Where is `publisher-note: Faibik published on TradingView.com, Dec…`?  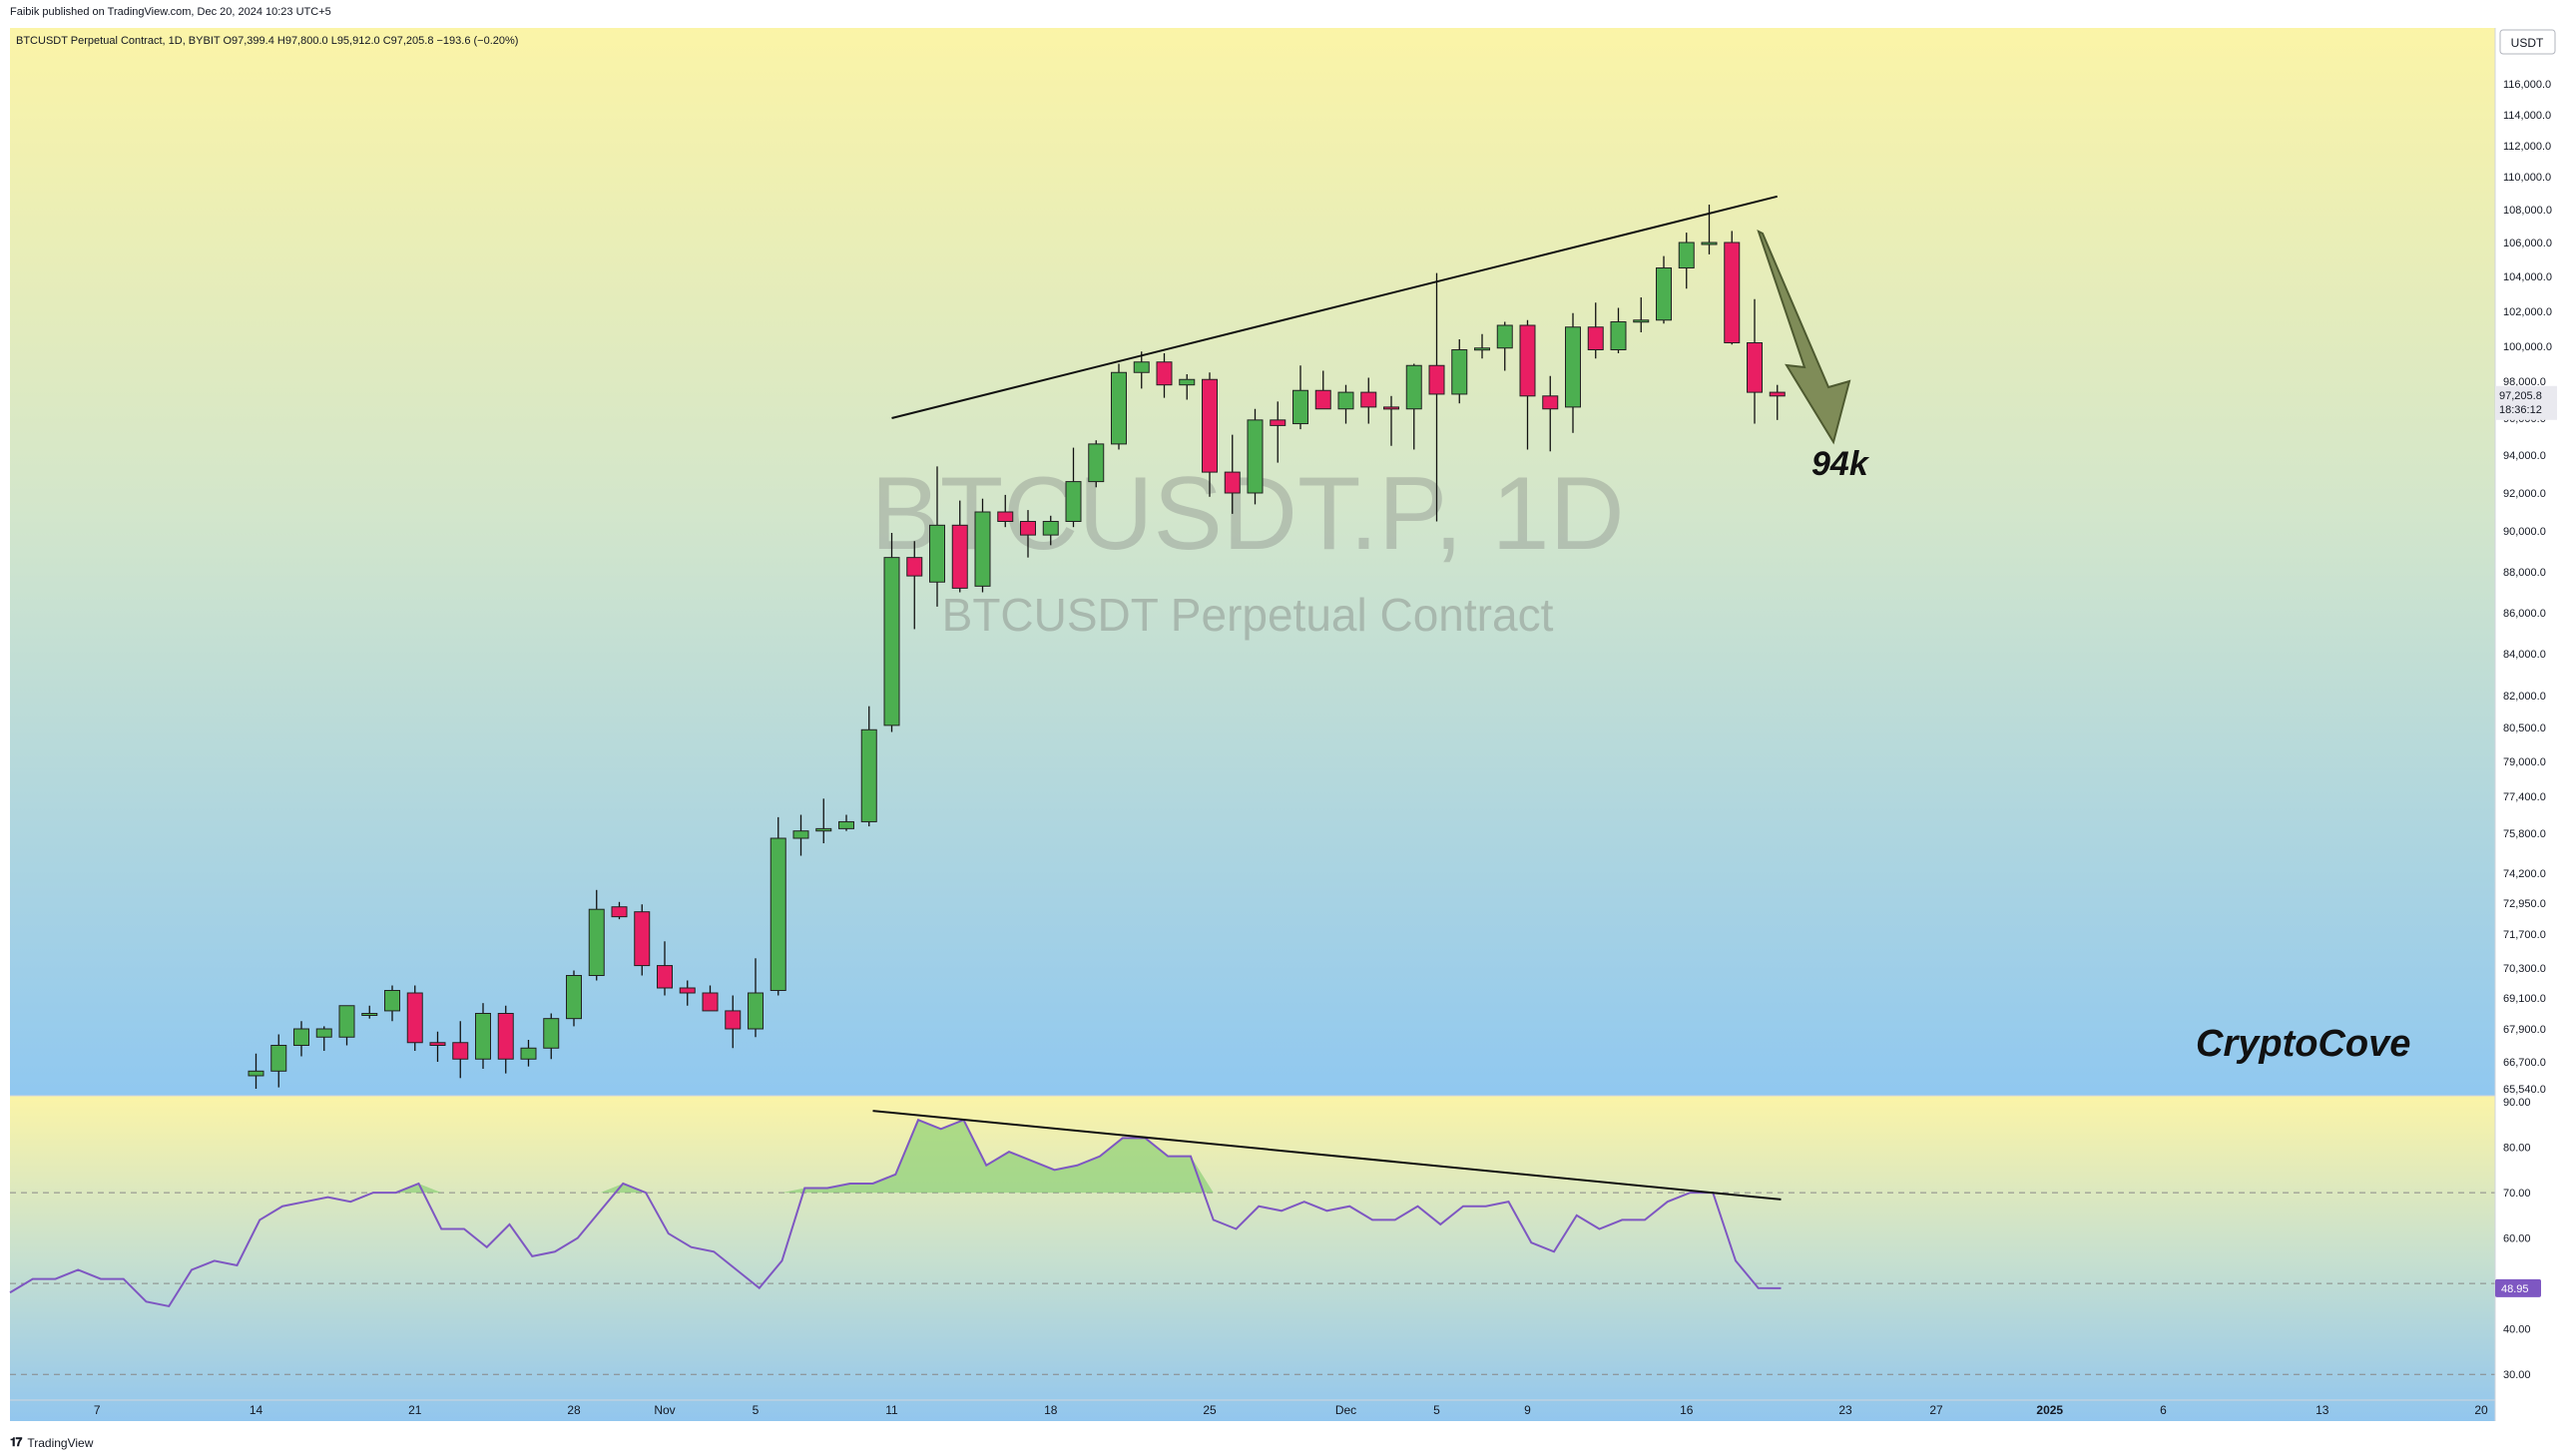 publisher-note: Faibik published on TradingView.com, Dec… is located at coordinates (171, 12).